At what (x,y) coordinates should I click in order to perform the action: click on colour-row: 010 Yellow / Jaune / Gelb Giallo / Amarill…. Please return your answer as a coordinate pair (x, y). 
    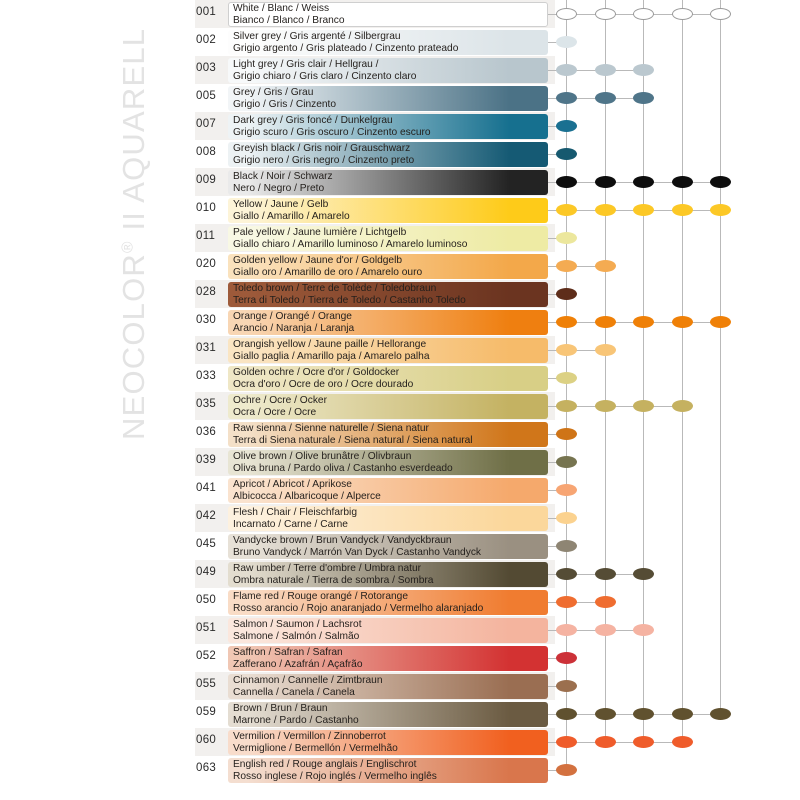
    Looking at the image, I should click on (400, 210).